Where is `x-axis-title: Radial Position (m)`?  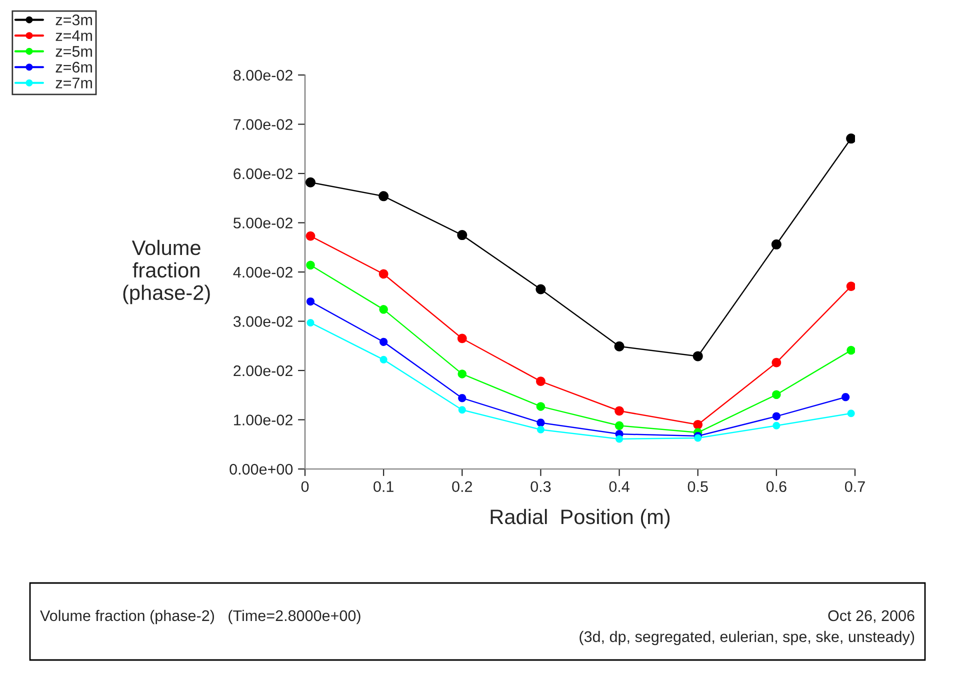
x-axis-title: Radial Position (m) is located at coordinates (580, 518).